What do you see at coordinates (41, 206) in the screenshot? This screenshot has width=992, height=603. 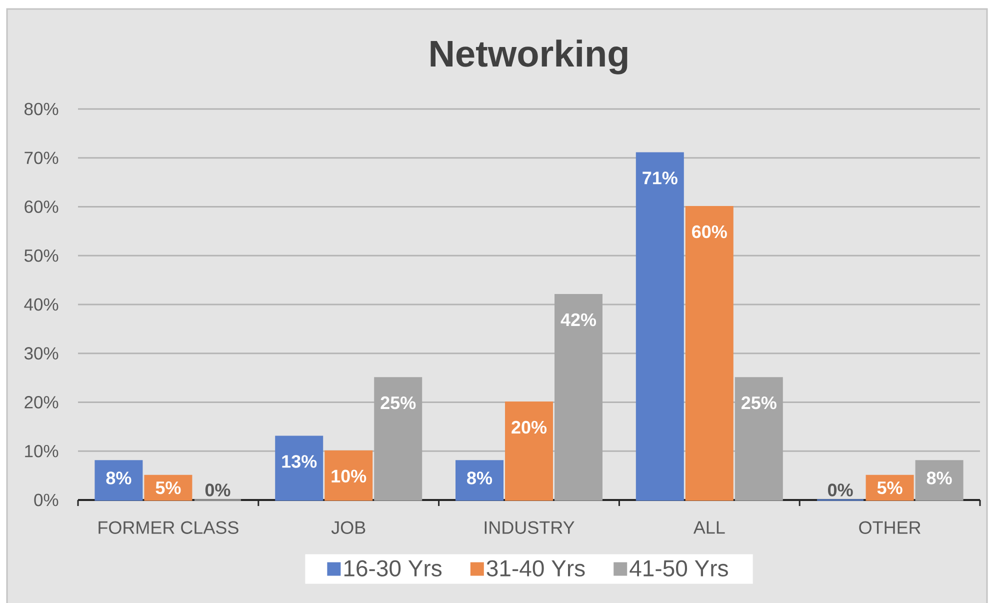 I see `y-tick-label: 60%` at bounding box center [41, 206].